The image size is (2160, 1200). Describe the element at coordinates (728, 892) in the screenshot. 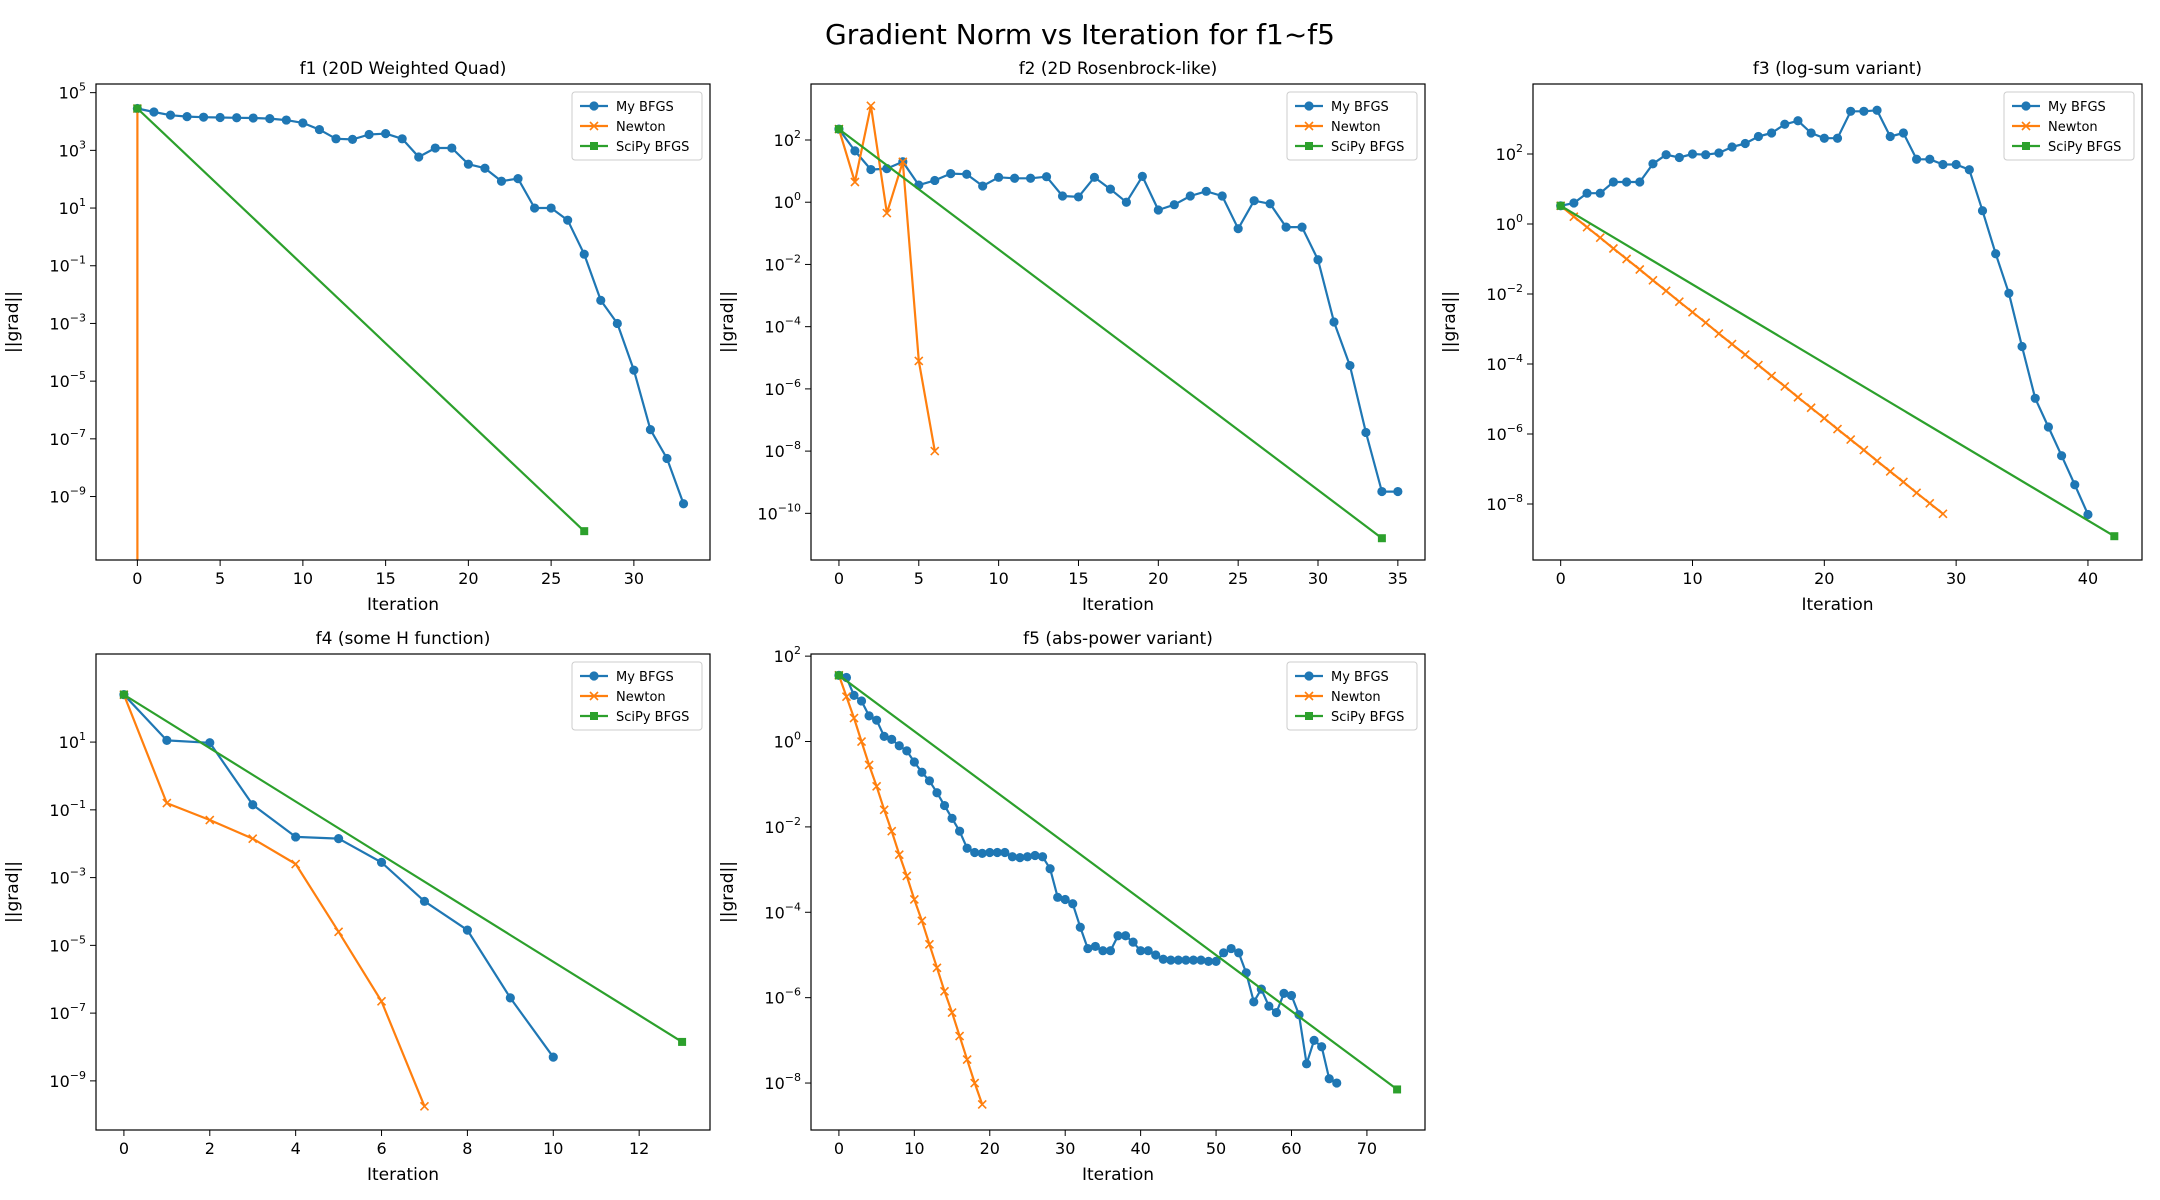

I see `y-axis-label: ||grad||` at that location.